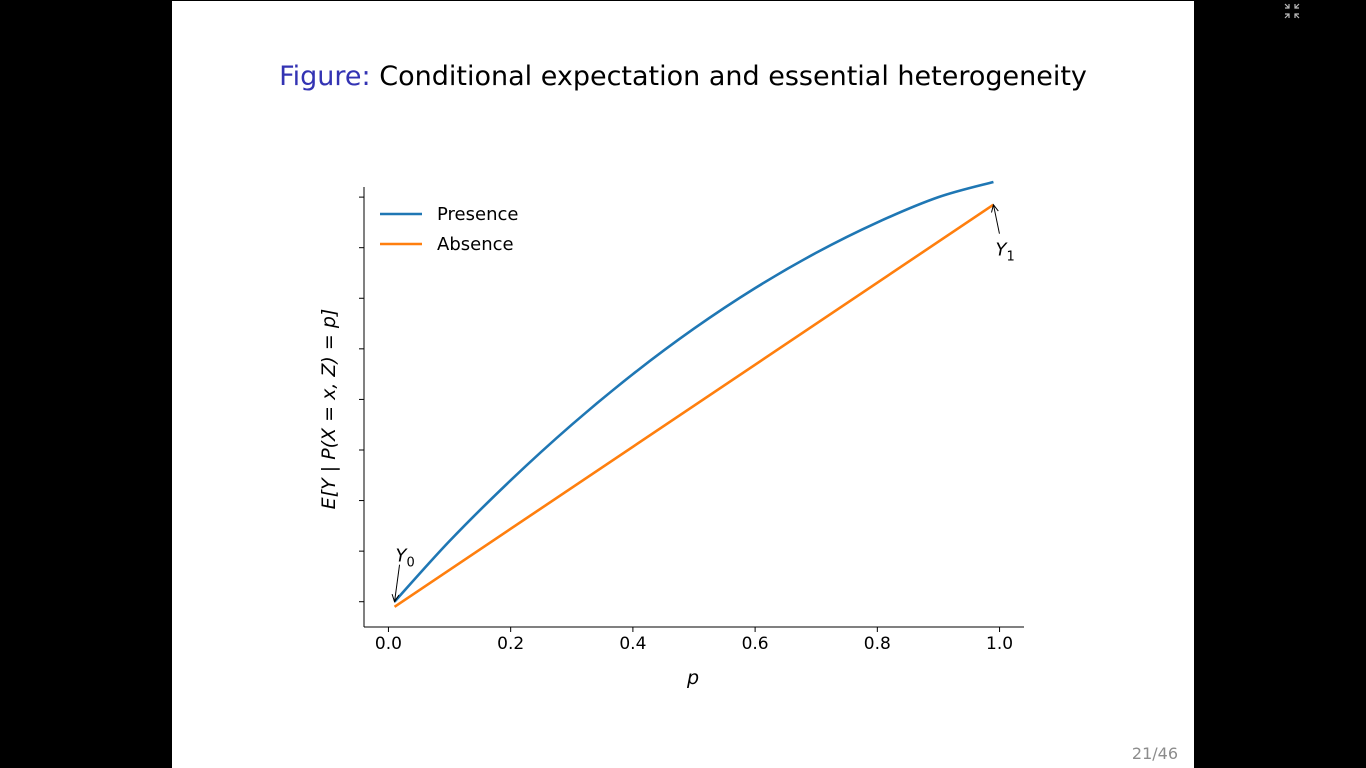 This screenshot has height=768, width=1366. Describe the element at coordinates (1010, 257) in the screenshot. I see `annotation-subscript: 1` at that location.